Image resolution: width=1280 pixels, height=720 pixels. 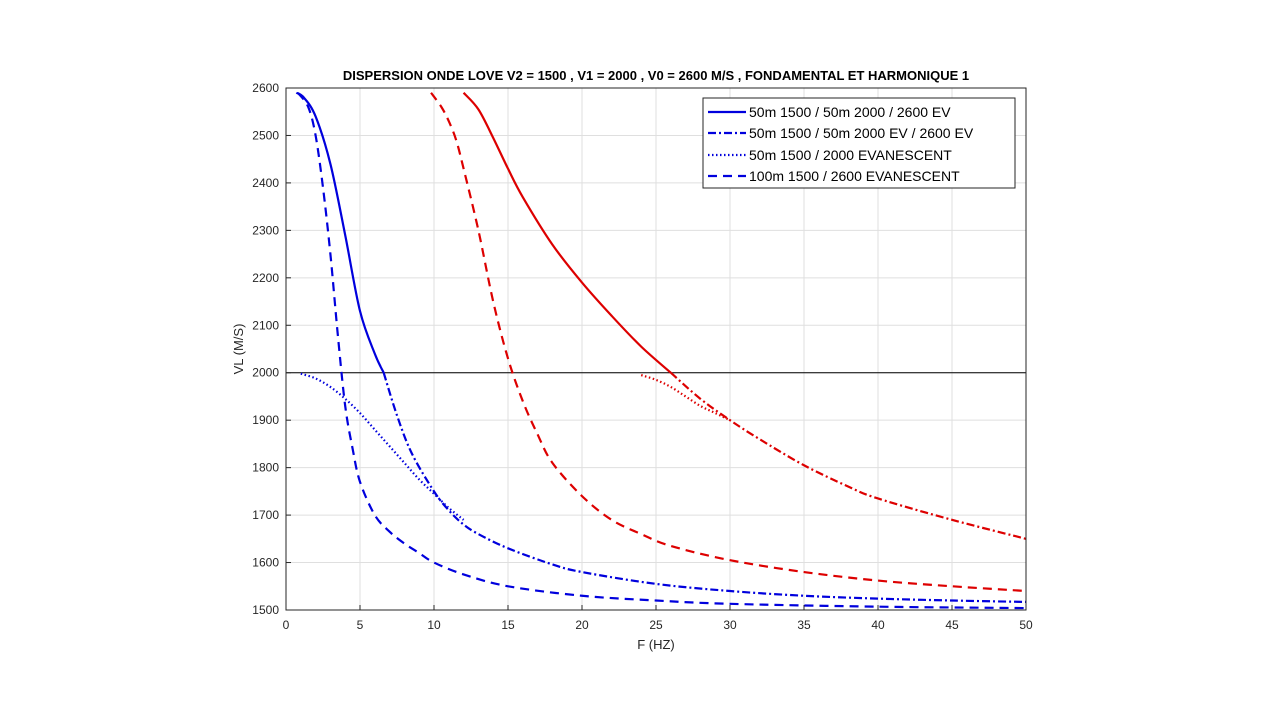 I want to click on x-tick-label: 30, so click(x=730, y=625).